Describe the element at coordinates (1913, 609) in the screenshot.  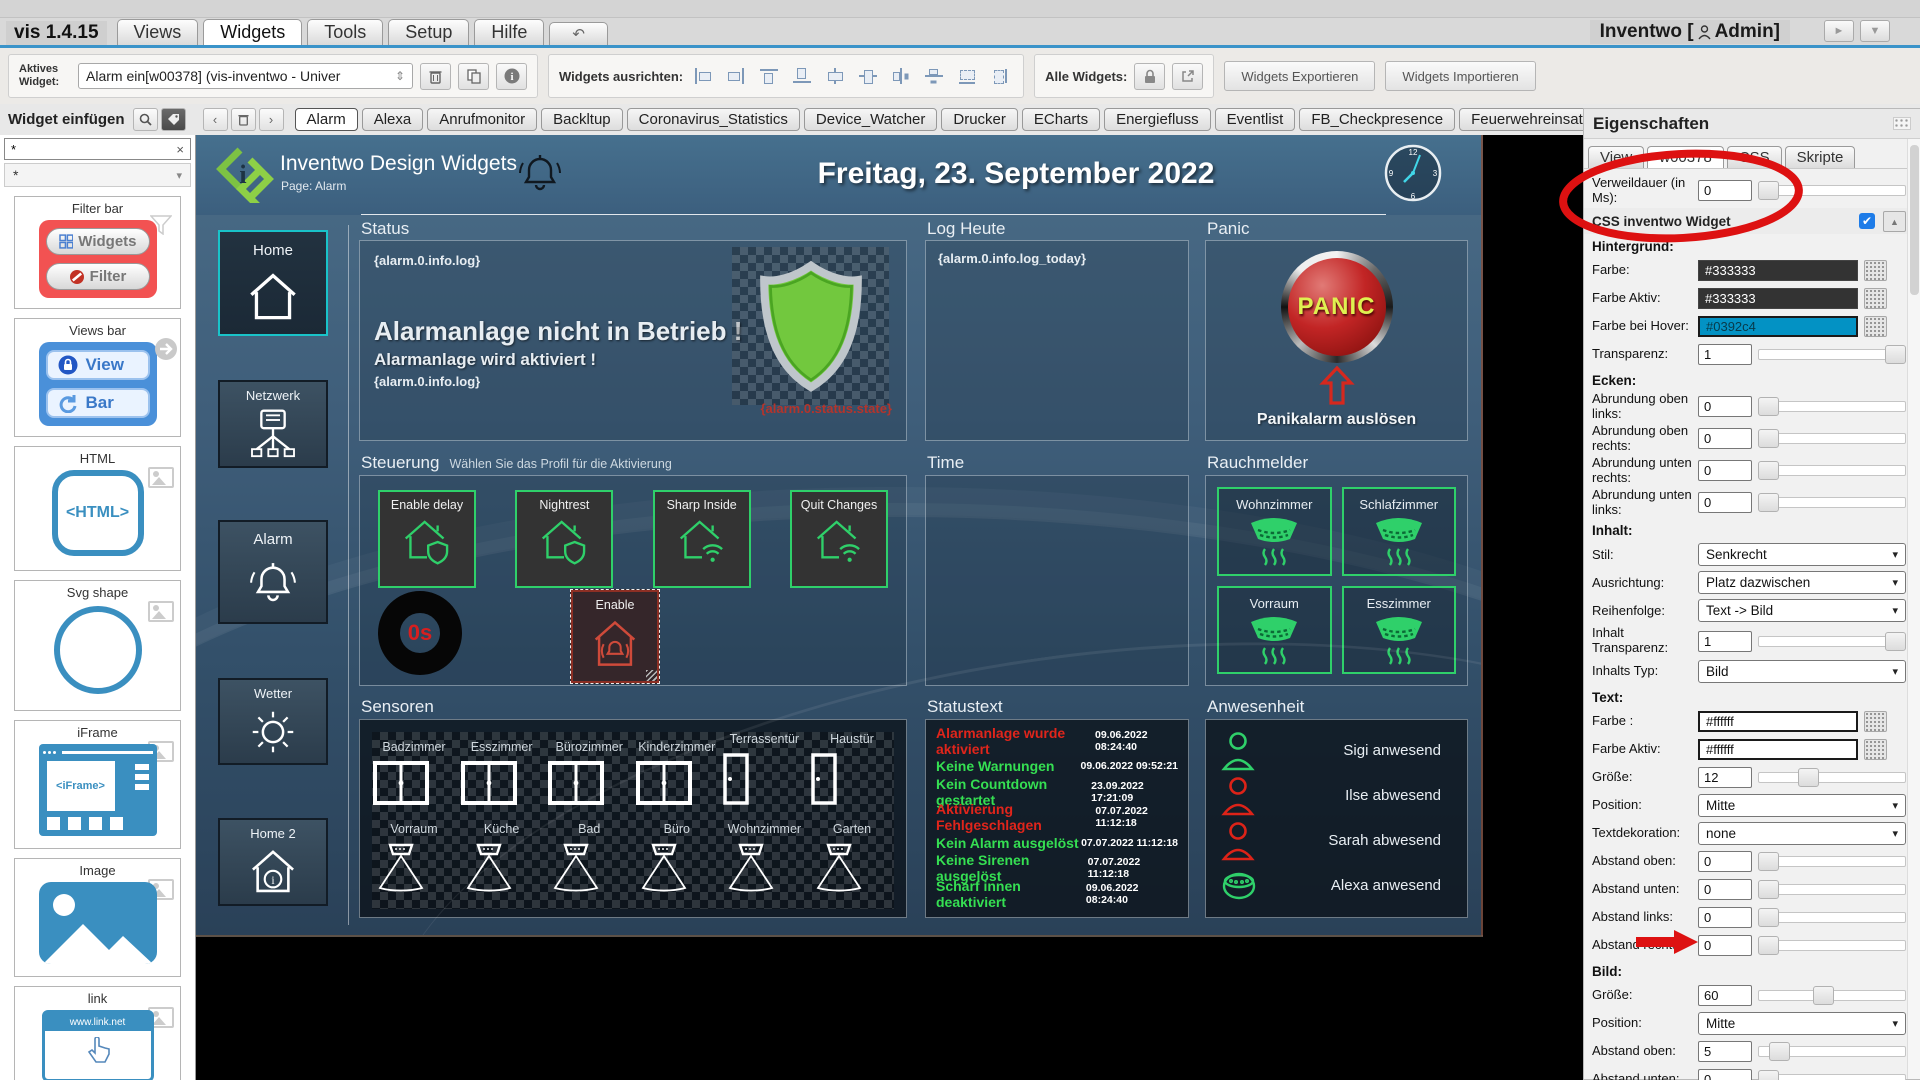
I see `properties-scrollbar` at that location.